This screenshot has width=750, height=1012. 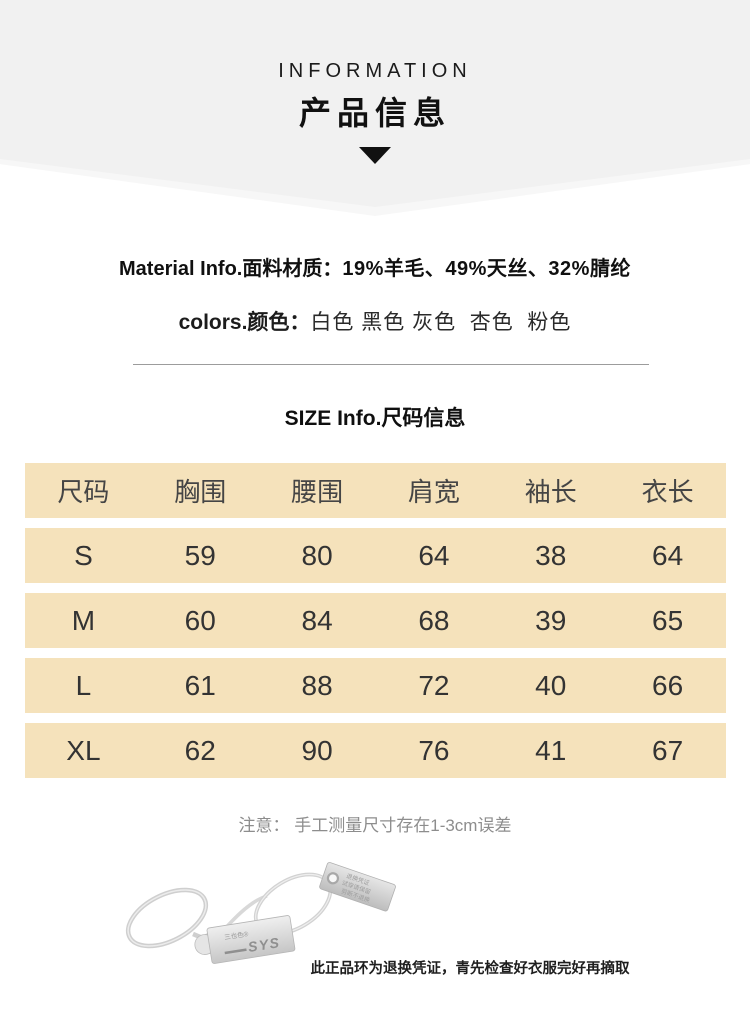 What do you see at coordinates (317, 555) in the screenshot?
I see `table-cell: 80` at bounding box center [317, 555].